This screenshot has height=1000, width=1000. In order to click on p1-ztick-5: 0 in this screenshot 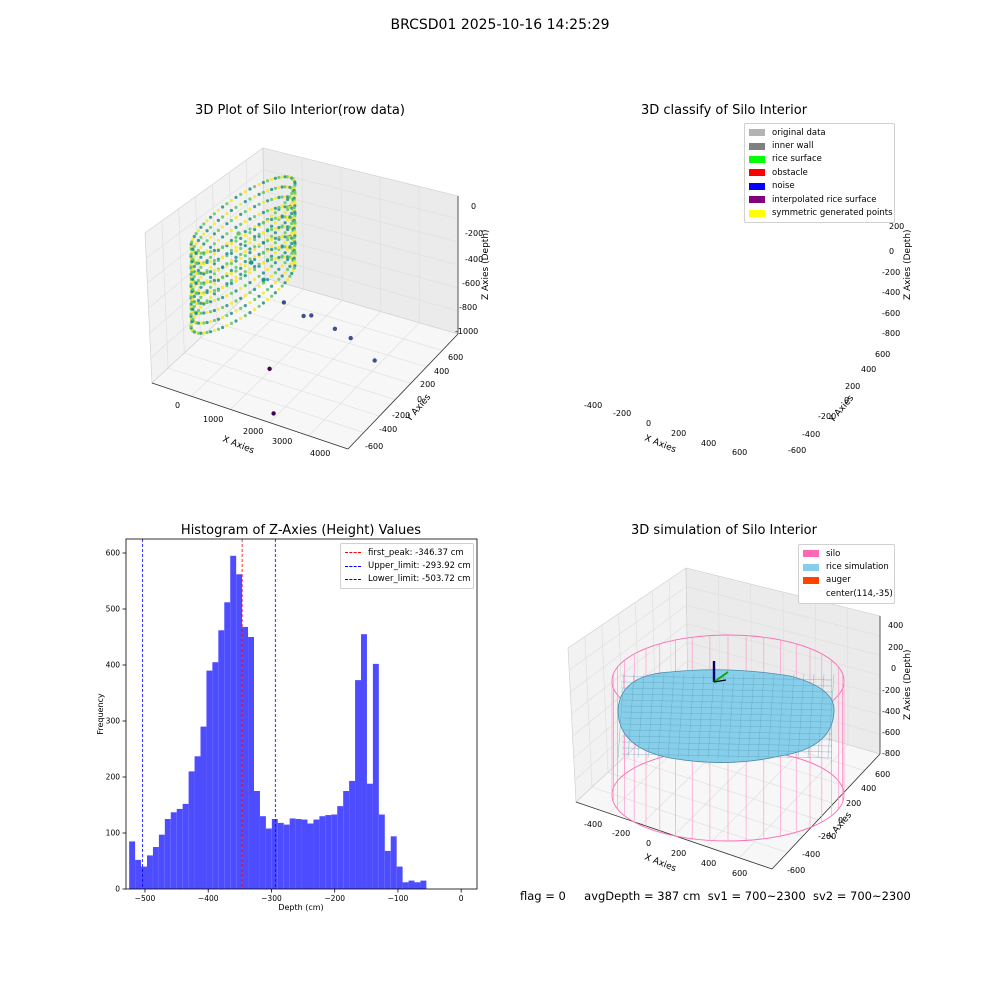, I will do `click(473, 206)`.